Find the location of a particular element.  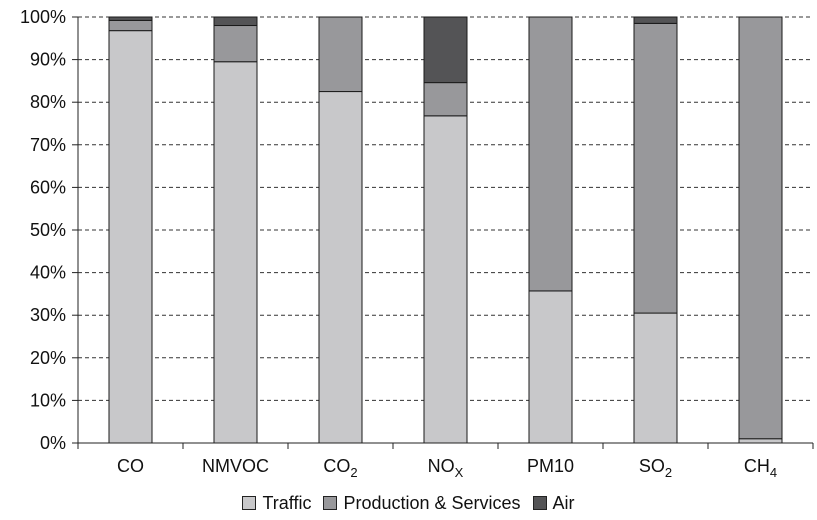

x-tick-labels: CO NMVOC CO2 NOX PM10 SO2 CH4 is located at coordinates (447, 468).